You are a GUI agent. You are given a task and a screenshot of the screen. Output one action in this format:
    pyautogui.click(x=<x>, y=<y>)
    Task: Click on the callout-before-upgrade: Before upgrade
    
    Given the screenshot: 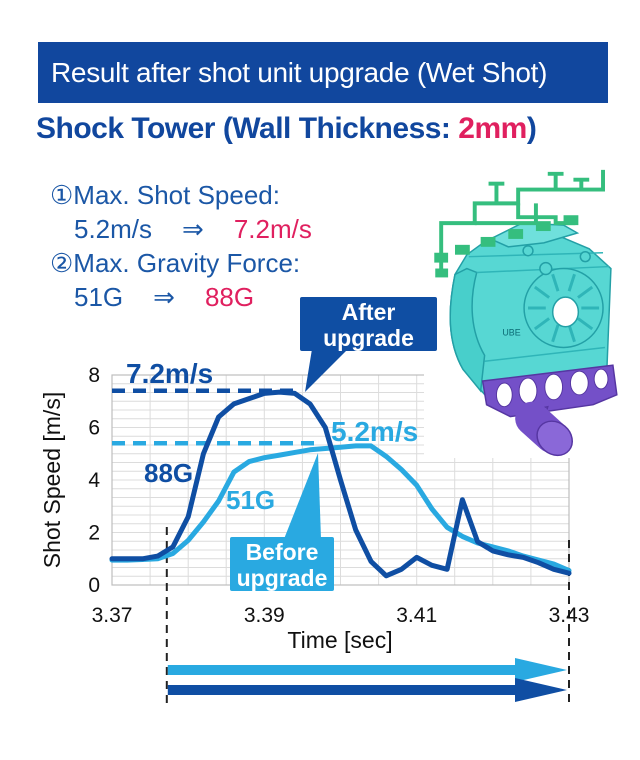 What is the action you would take?
    pyautogui.click(x=282, y=564)
    